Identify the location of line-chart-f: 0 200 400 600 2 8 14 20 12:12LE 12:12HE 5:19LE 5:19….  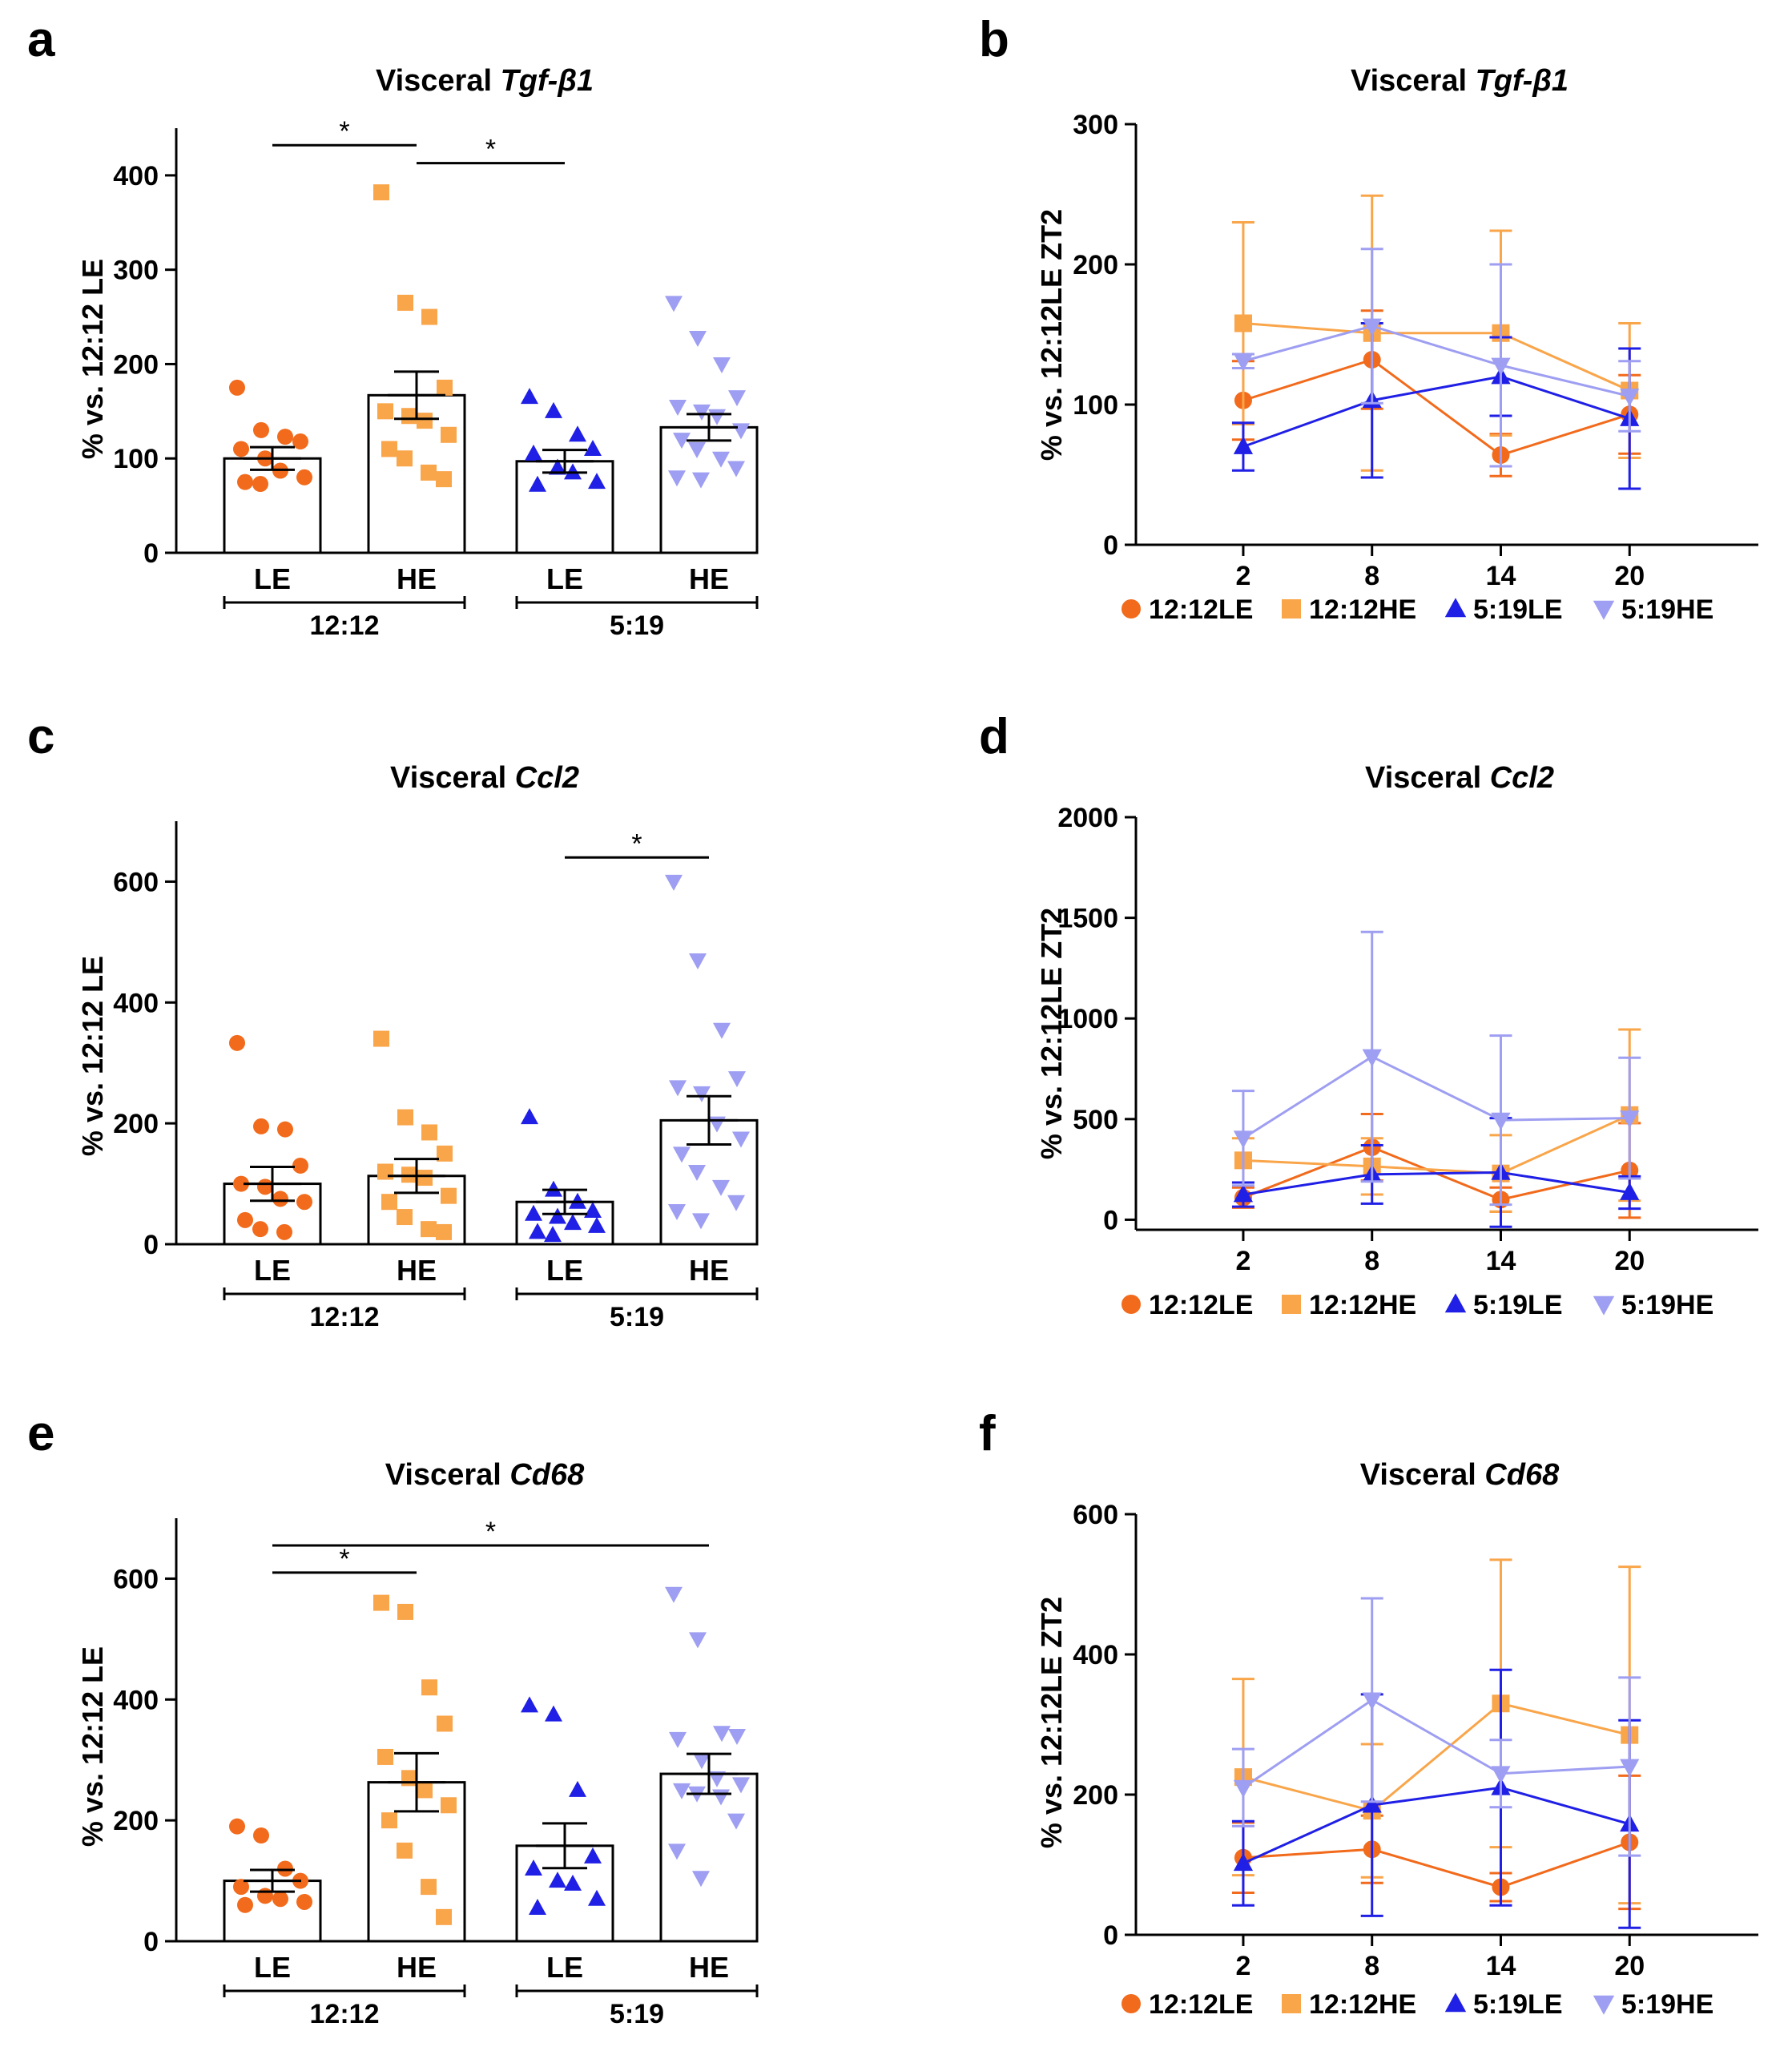
(1415, 1760).